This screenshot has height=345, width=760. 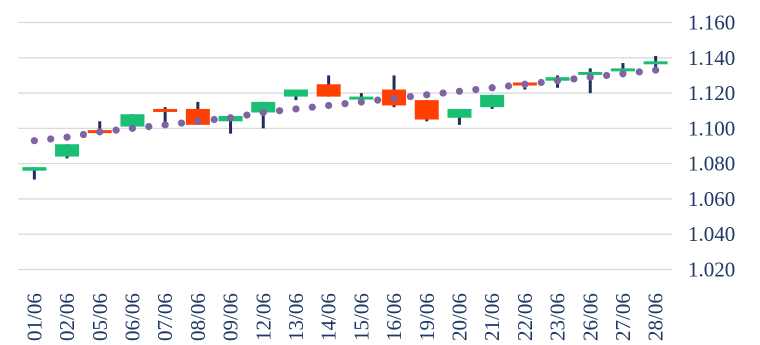 What do you see at coordinates (711, 93) in the screenshot?
I see `y-tick-label: 1.120` at bounding box center [711, 93].